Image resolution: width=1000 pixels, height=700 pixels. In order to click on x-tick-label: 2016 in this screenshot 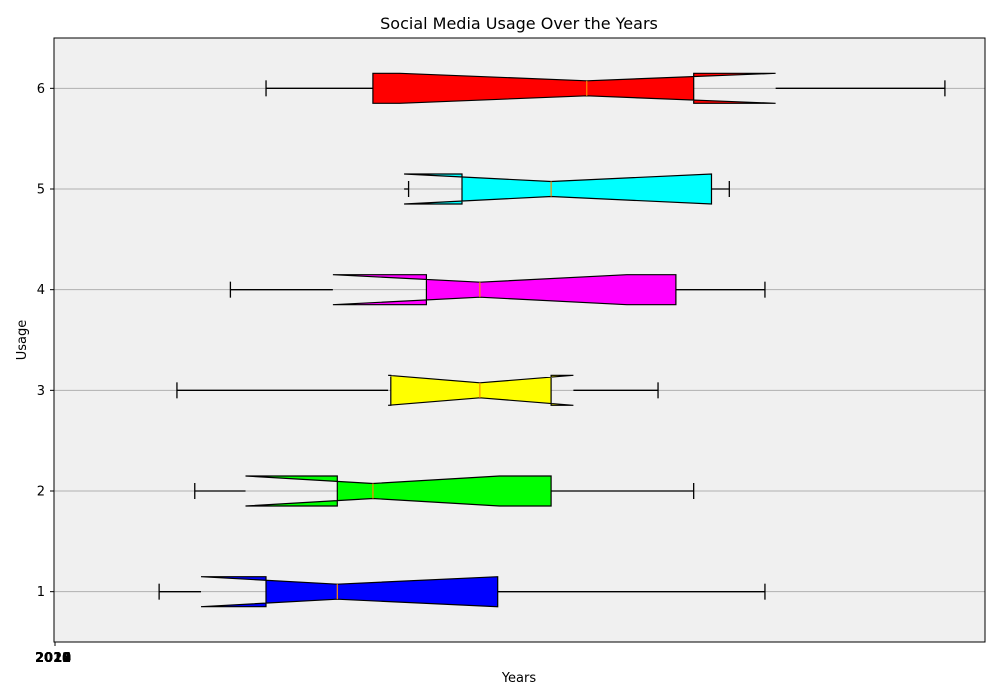, I will do `click(53, 658)`.